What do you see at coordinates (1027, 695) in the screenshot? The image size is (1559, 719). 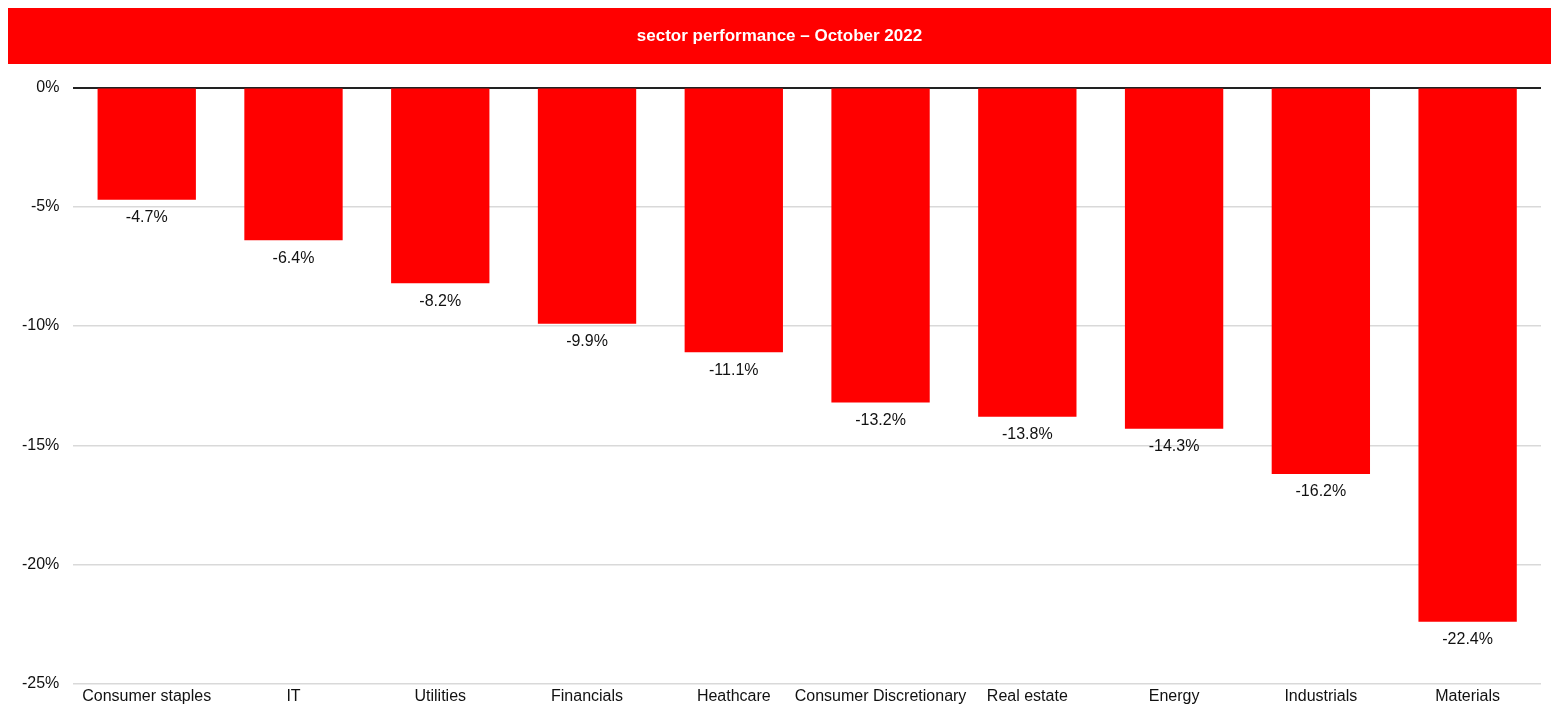 I see `x-tick-label: Real estate` at bounding box center [1027, 695].